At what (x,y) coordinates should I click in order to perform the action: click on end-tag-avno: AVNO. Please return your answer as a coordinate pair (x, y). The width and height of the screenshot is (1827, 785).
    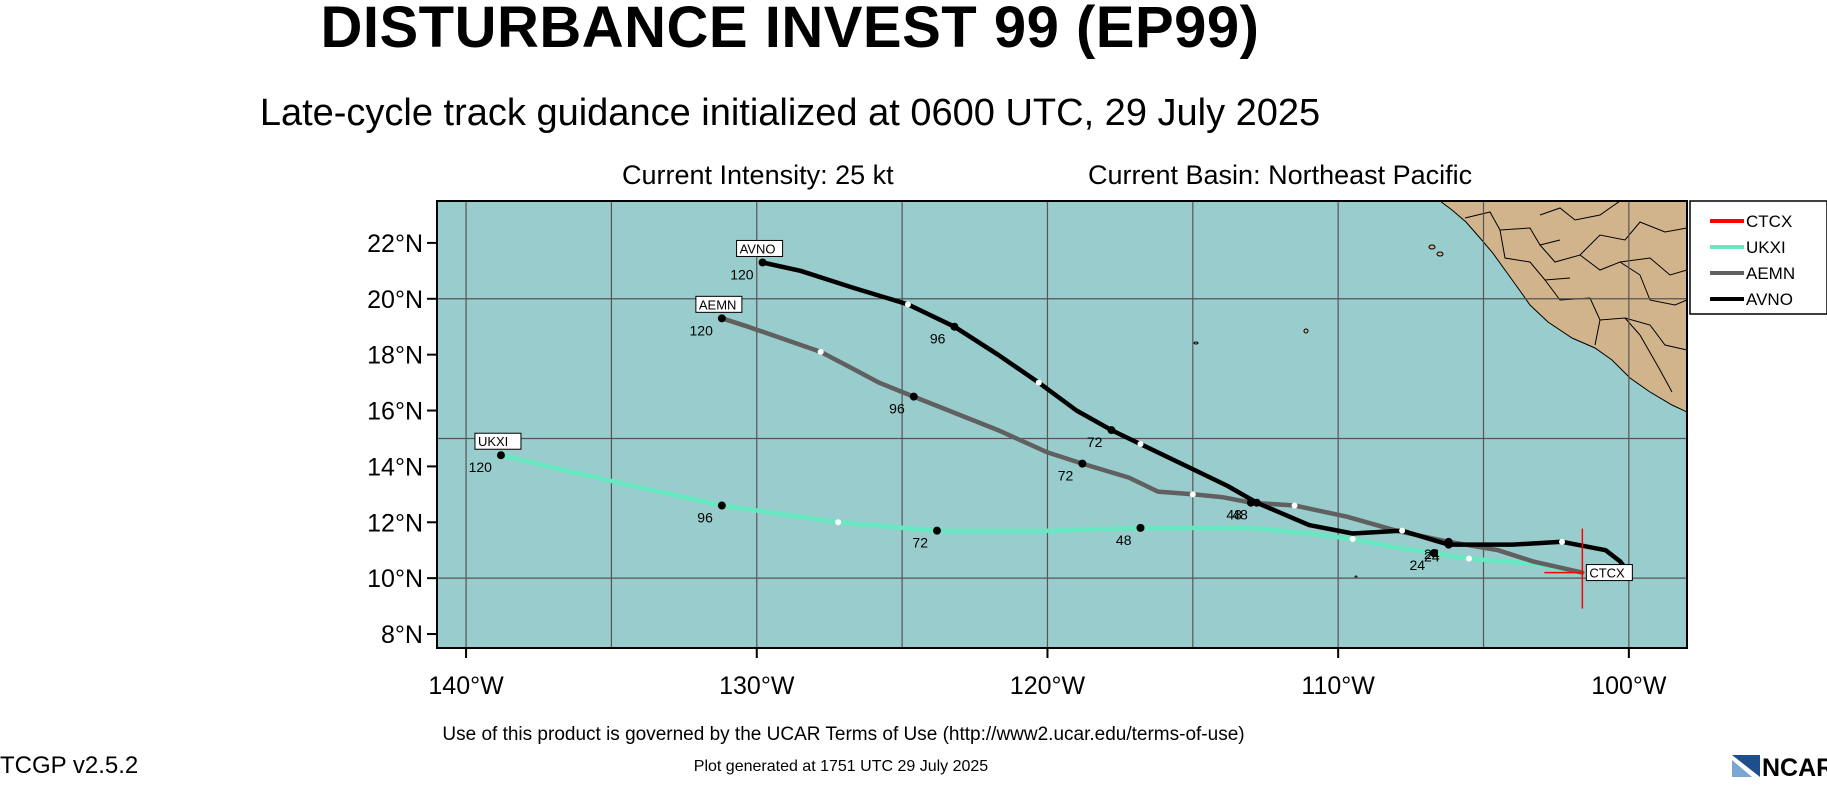
    Looking at the image, I should click on (758, 248).